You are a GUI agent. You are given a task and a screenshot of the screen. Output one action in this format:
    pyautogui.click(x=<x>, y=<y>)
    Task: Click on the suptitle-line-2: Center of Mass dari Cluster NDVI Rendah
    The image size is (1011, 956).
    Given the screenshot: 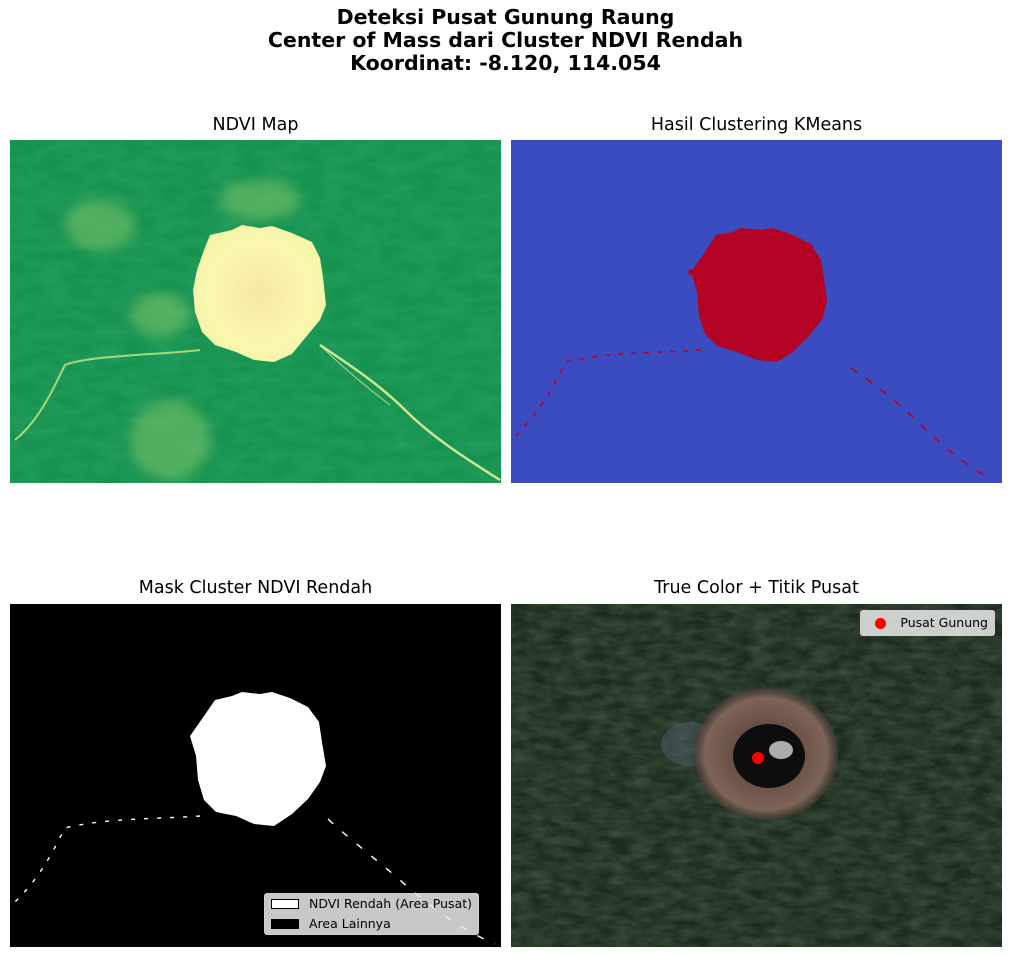 What is the action you would take?
    pyautogui.click(x=505, y=40)
    